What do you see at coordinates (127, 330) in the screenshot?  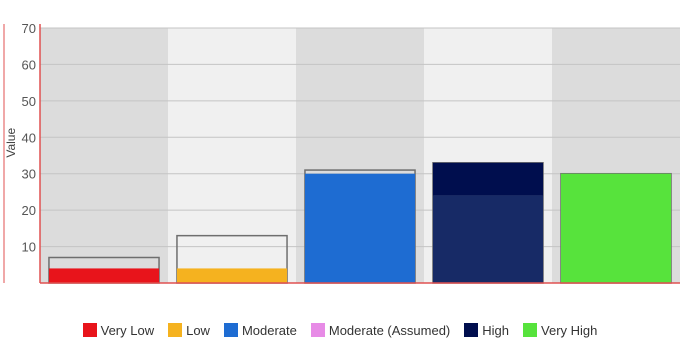 I see `legend-label: Very Low` at bounding box center [127, 330].